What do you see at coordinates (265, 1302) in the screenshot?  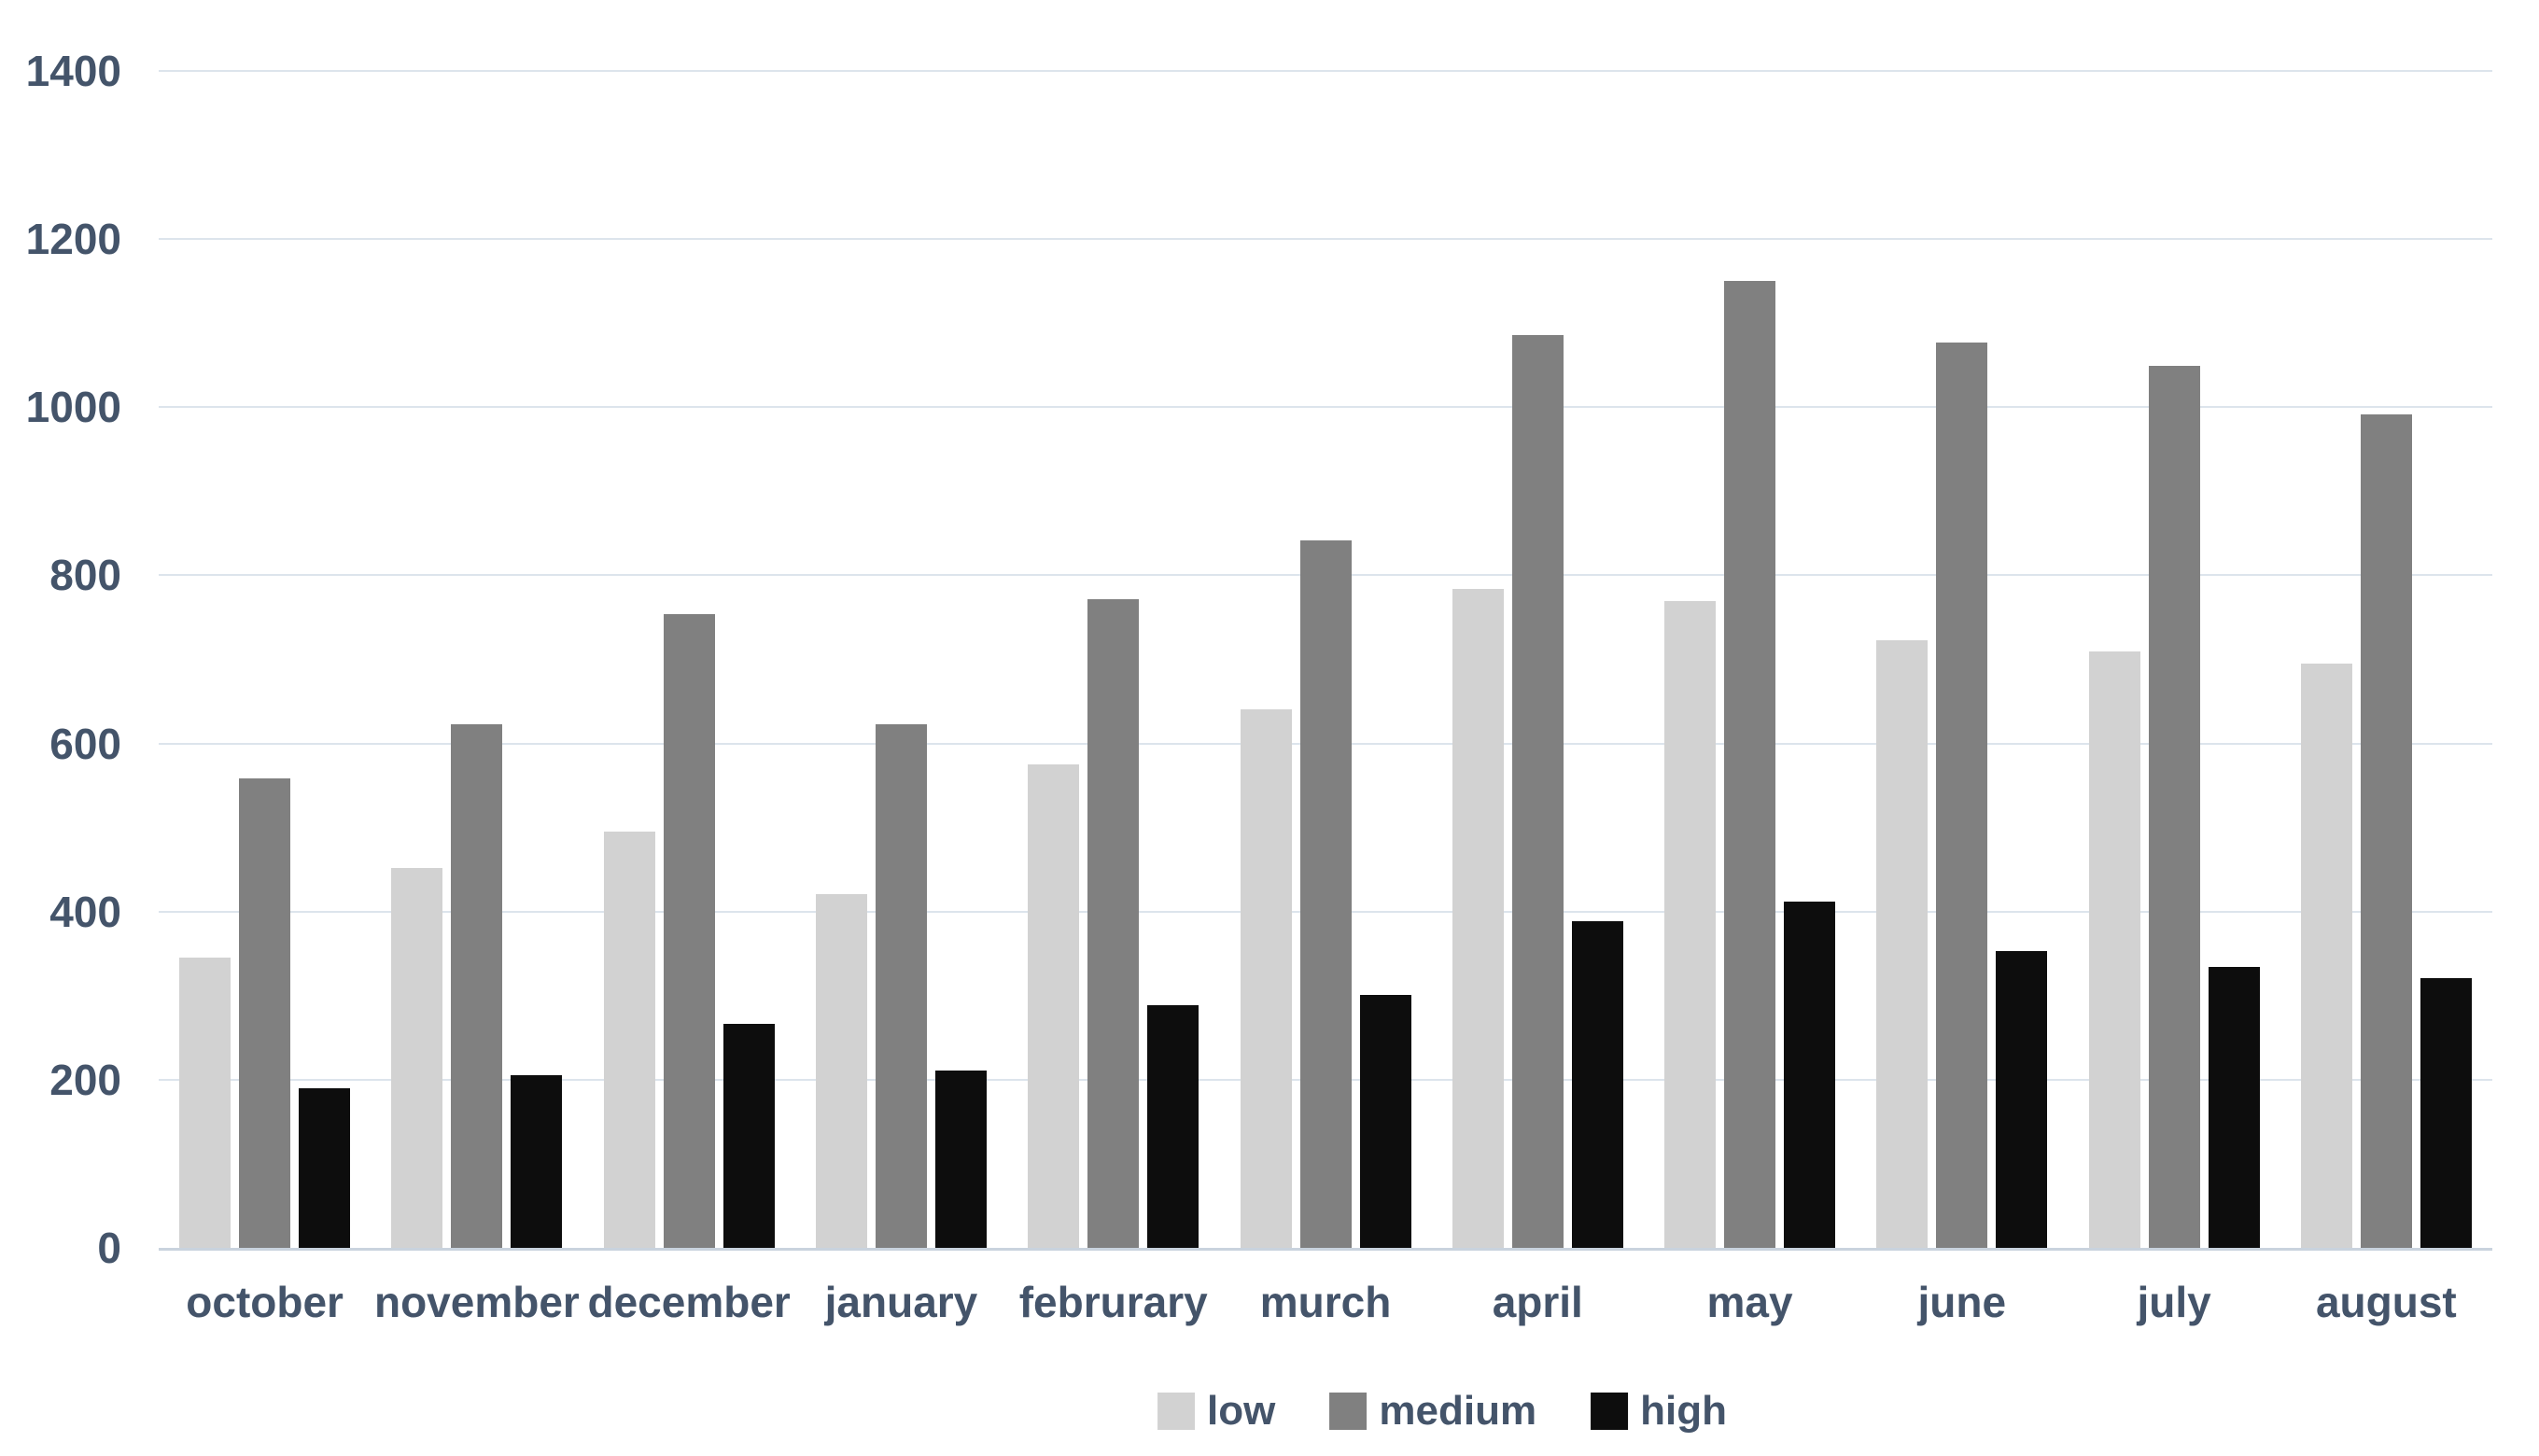 I see `x-category-label: october` at bounding box center [265, 1302].